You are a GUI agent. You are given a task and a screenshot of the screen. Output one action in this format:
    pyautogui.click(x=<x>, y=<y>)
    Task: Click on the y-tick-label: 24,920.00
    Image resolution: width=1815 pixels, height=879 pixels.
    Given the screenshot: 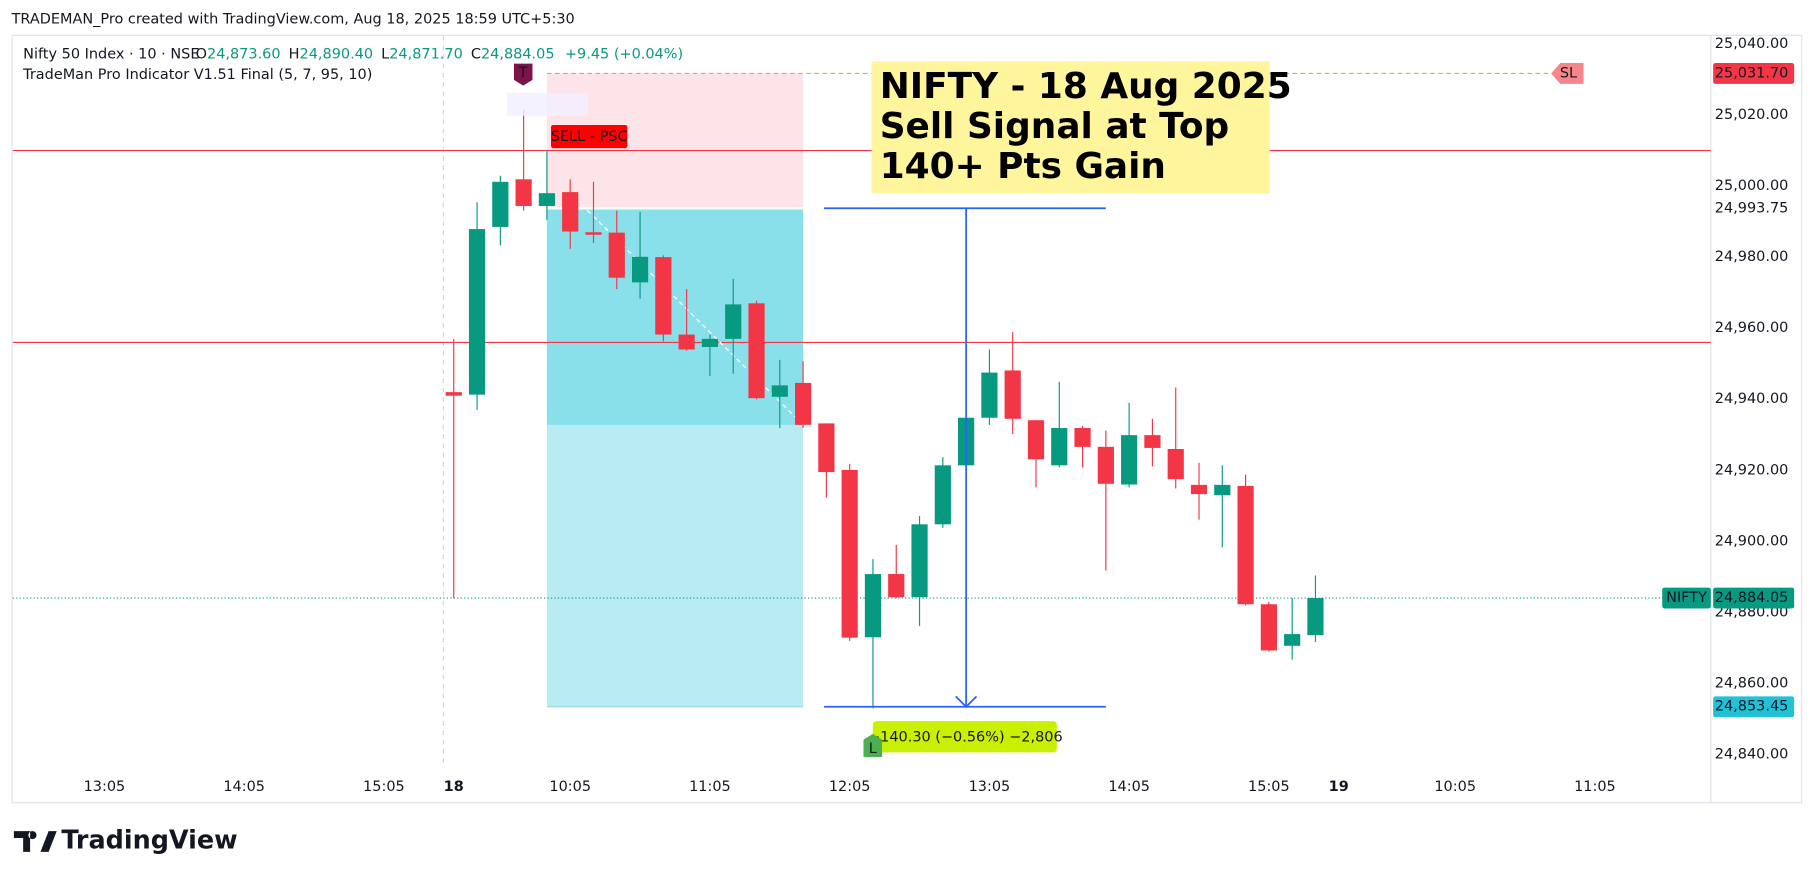 What is the action you would take?
    pyautogui.click(x=1752, y=470)
    